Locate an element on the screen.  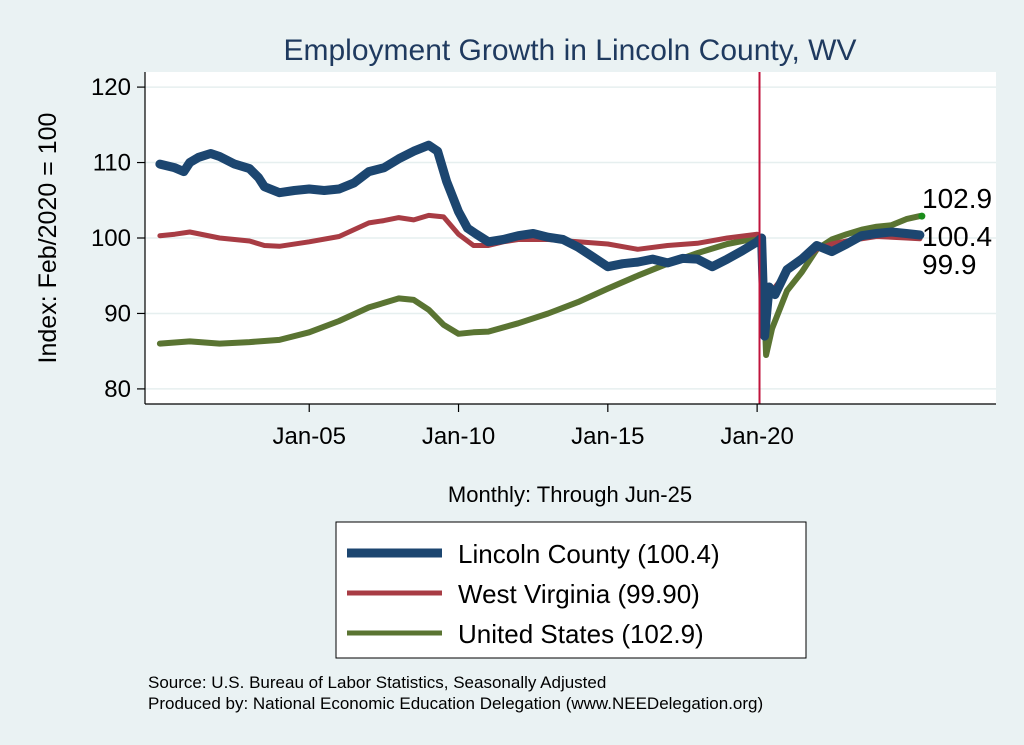
us-end-point is located at coordinates (922, 216).